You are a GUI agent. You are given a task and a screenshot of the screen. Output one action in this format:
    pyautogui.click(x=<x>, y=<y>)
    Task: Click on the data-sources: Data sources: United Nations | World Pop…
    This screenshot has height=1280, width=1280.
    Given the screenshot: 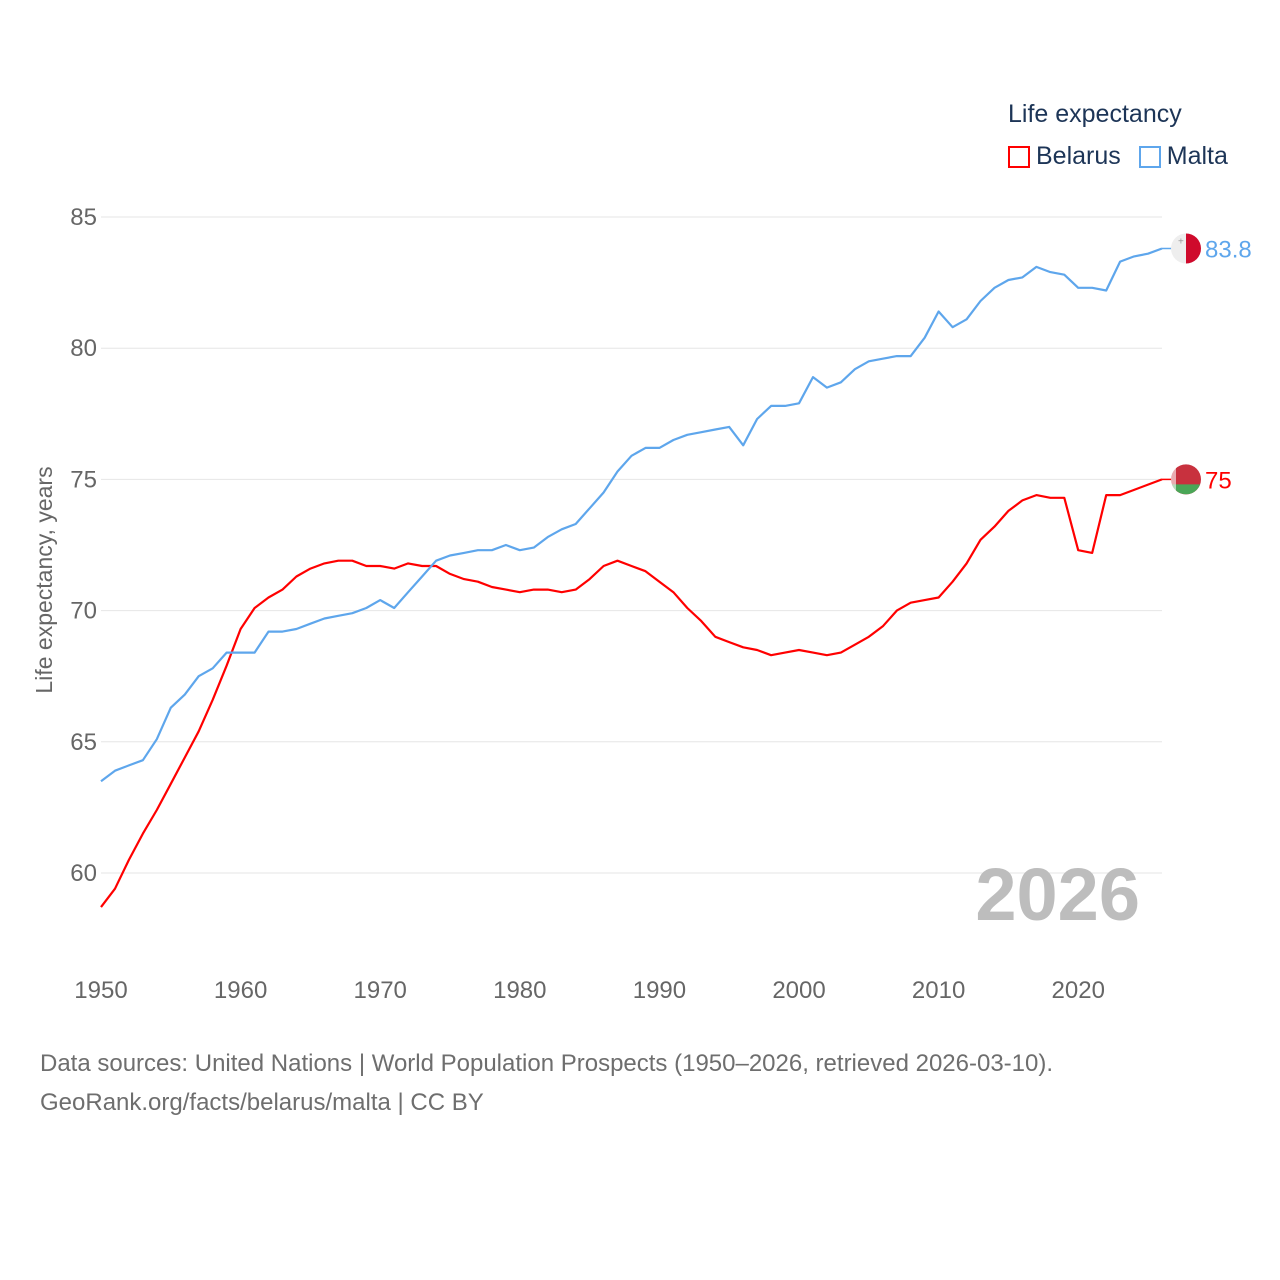 What is the action you would take?
    pyautogui.click(x=547, y=1063)
    